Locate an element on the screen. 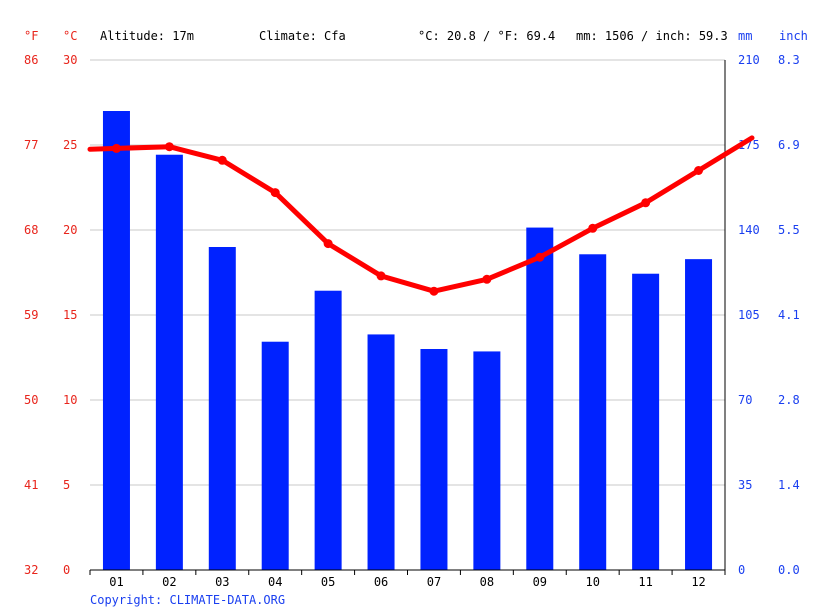 The image size is (815, 611). f-tick-label: 77 is located at coordinates (31, 145).